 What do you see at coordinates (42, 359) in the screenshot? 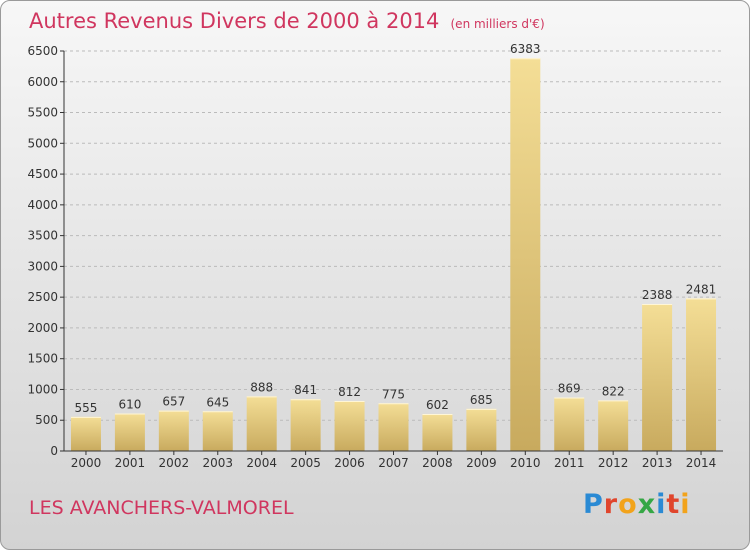
I see `y-tick-label: 1500` at bounding box center [42, 359].